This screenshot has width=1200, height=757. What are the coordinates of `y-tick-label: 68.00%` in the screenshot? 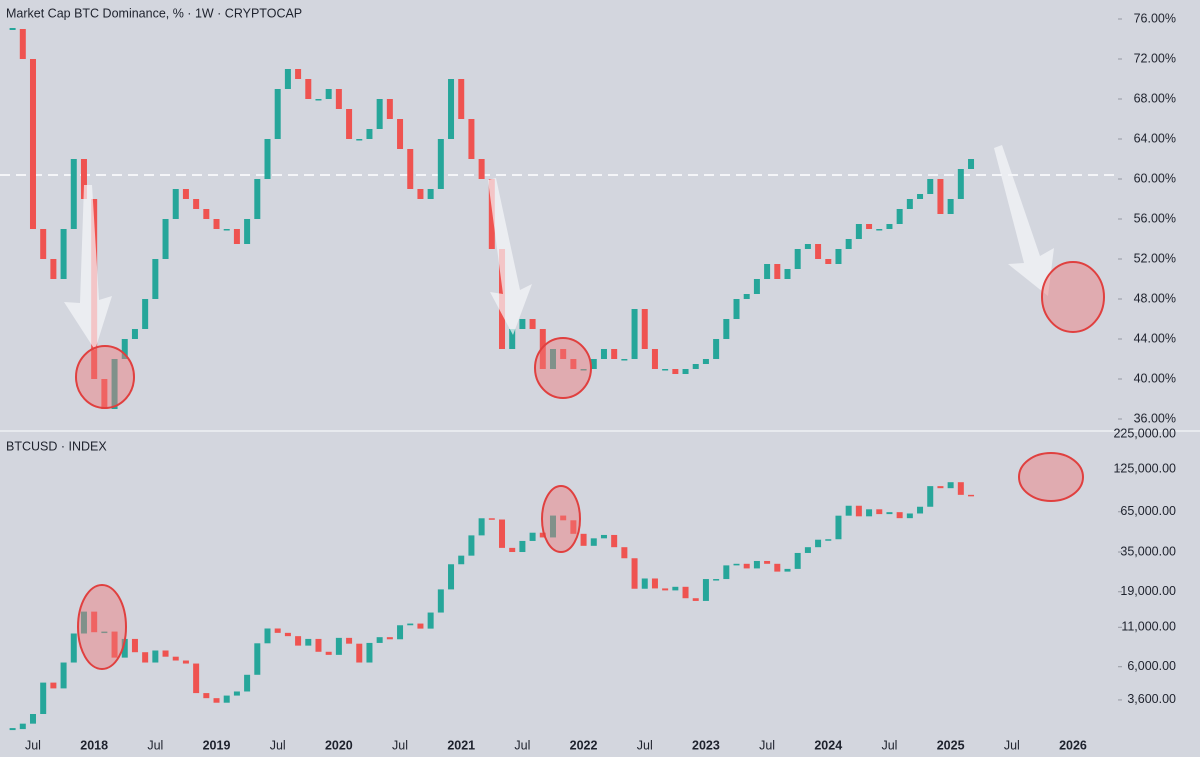 It's located at (1155, 98).